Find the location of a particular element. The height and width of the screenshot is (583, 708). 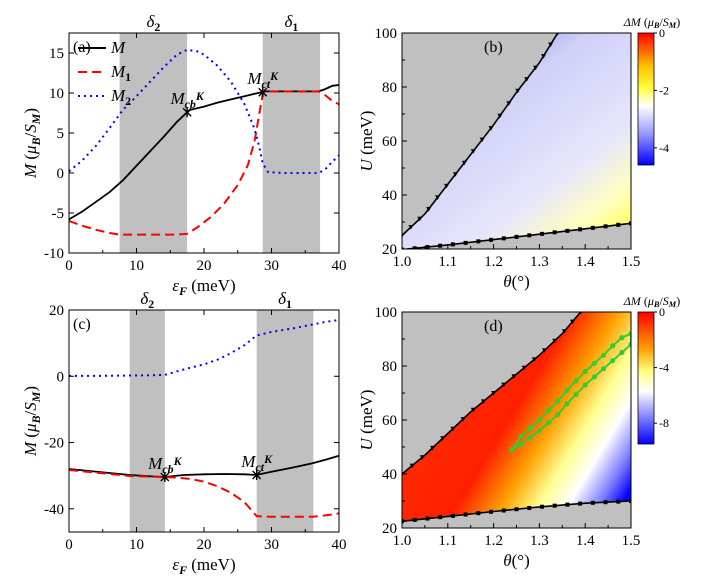

x-tick-label: 1.3 is located at coordinates (539, 262).